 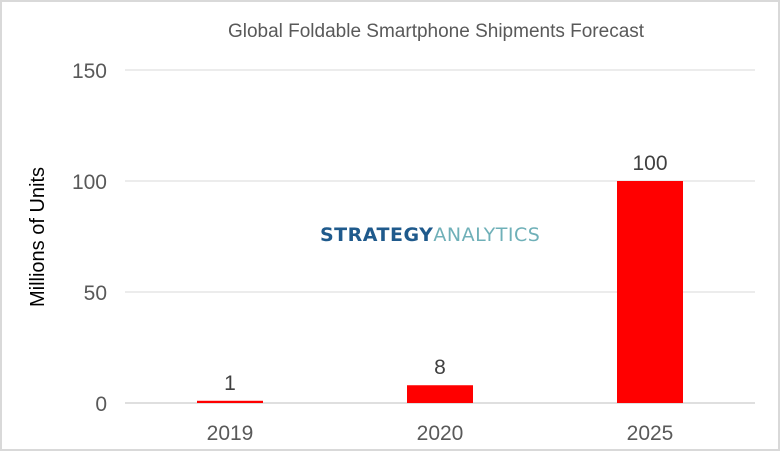 I want to click on bar-2019, so click(x=230, y=401).